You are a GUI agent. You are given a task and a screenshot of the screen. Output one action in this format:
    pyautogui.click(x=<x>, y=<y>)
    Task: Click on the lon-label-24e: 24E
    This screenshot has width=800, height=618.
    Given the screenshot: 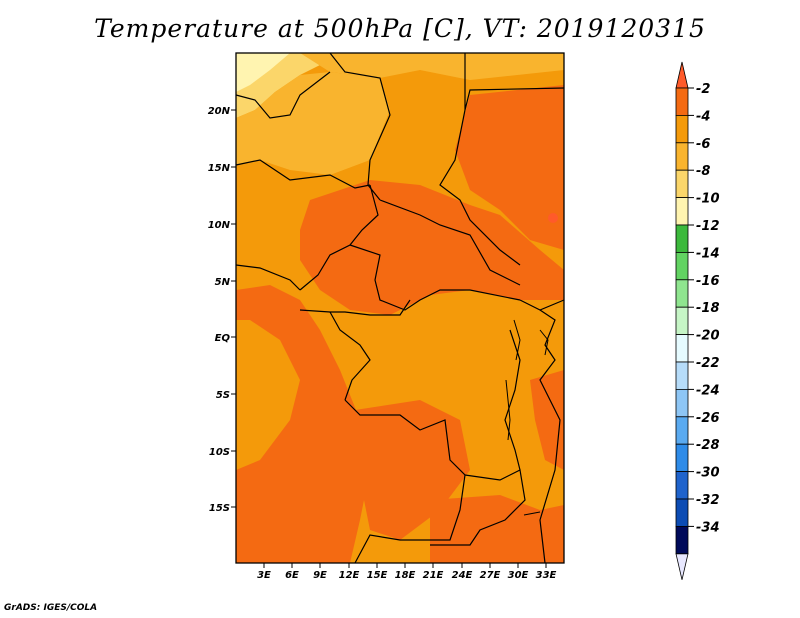 What is the action you would take?
    pyautogui.click(x=462, y=575)
    